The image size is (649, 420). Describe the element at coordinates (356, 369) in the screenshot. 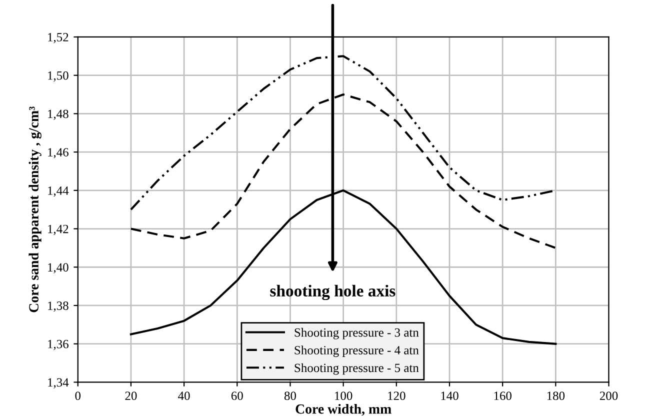

I see `legend-label: Shooting pressure - 5 atn` at that location.